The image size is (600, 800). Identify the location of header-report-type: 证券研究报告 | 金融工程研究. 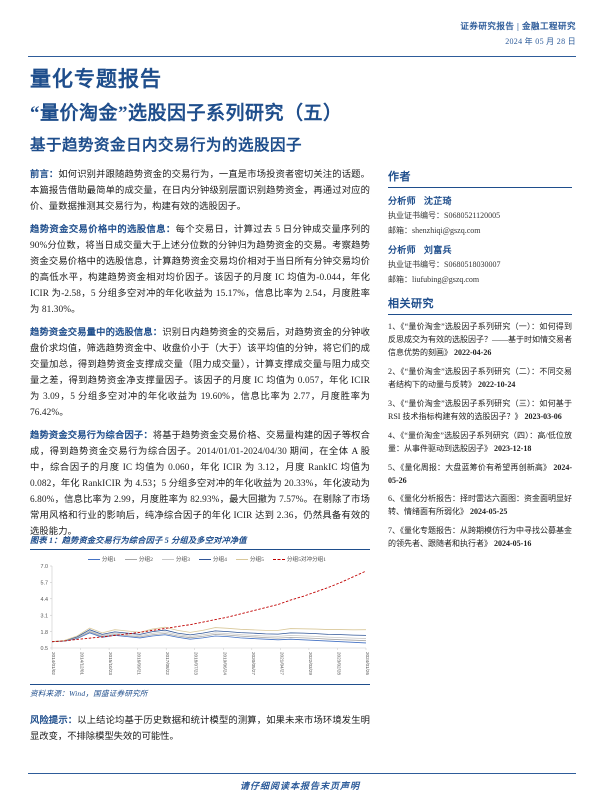
(518, 26).